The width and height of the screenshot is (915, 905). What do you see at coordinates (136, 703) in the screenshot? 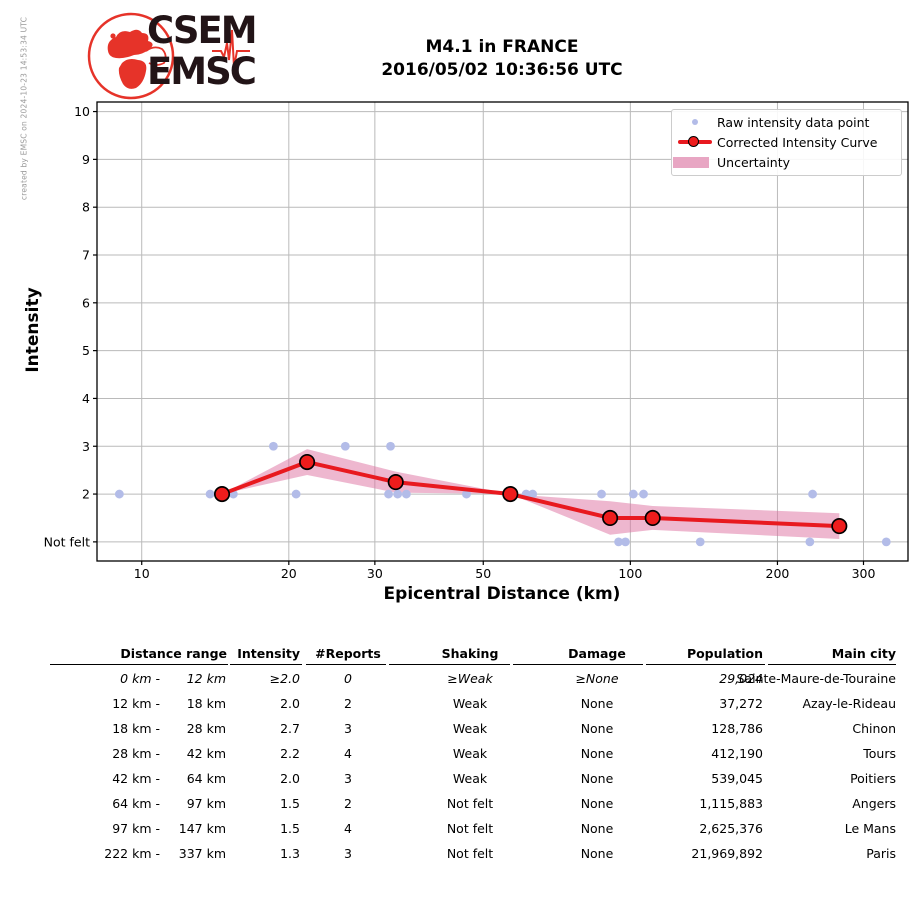
I see `table-cell-range-from: 12 km -` at bounding box center [136, 703].